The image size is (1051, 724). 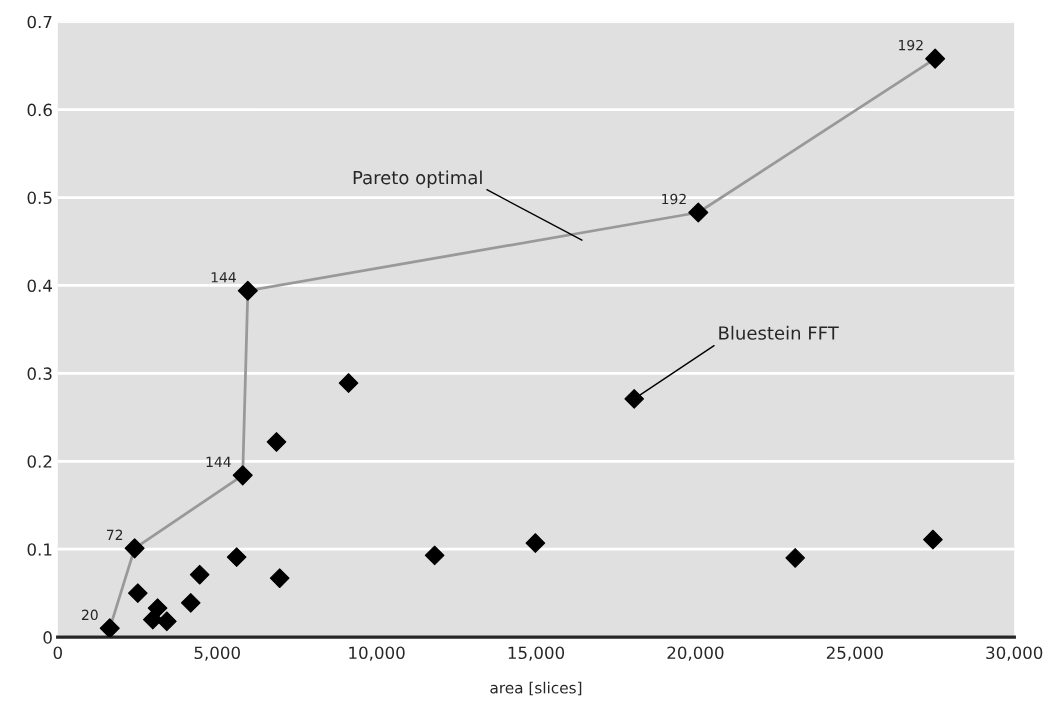 I want to click on annotation: Bluestein FFT, so click(x=779, y=332).